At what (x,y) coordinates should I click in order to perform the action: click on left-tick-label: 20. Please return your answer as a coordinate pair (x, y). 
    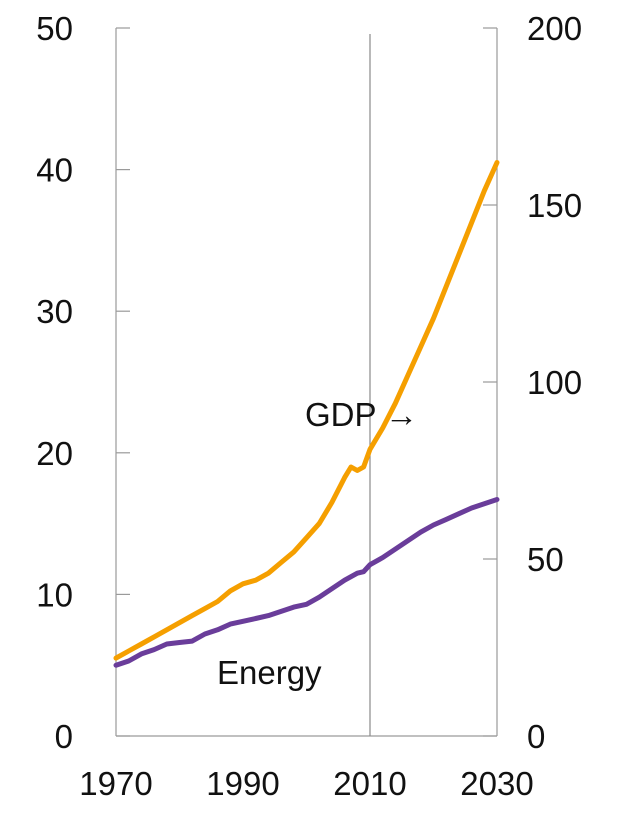
    Looking at the image, I should click on (54, 453).